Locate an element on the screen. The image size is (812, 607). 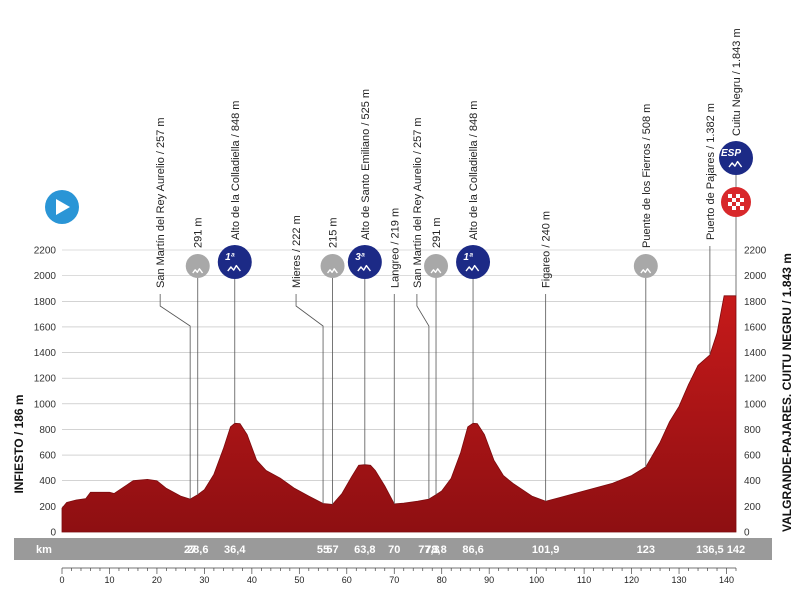
x-tick-90: 90 is located at coordinates (489, 580).